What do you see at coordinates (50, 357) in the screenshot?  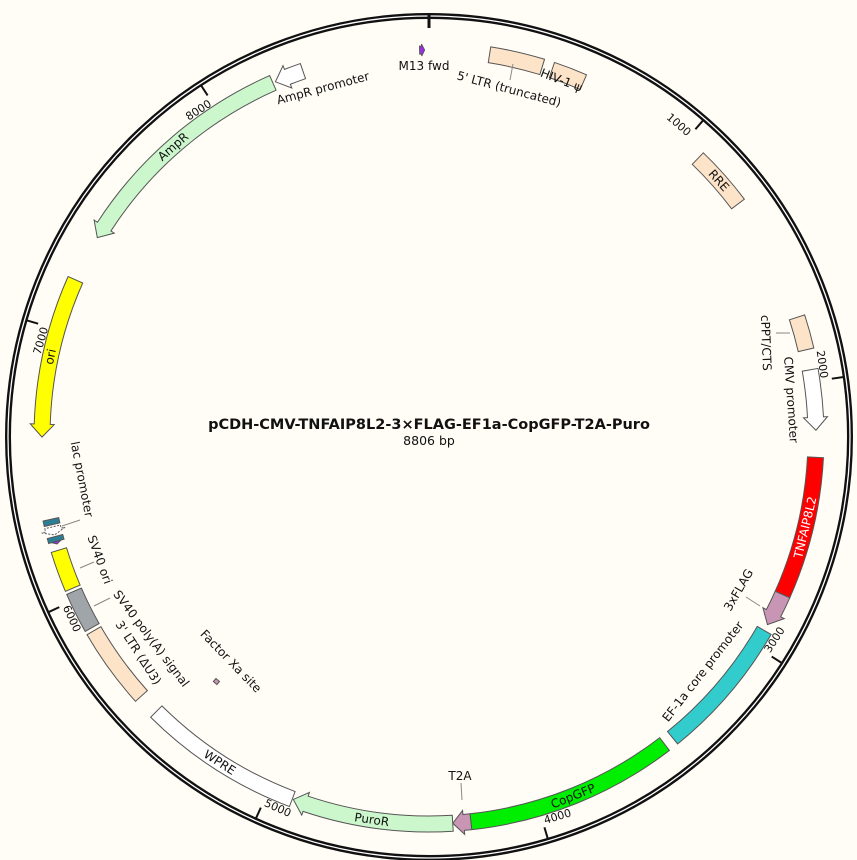 I see `label-ori: ori` at bounding box center [50, 357].